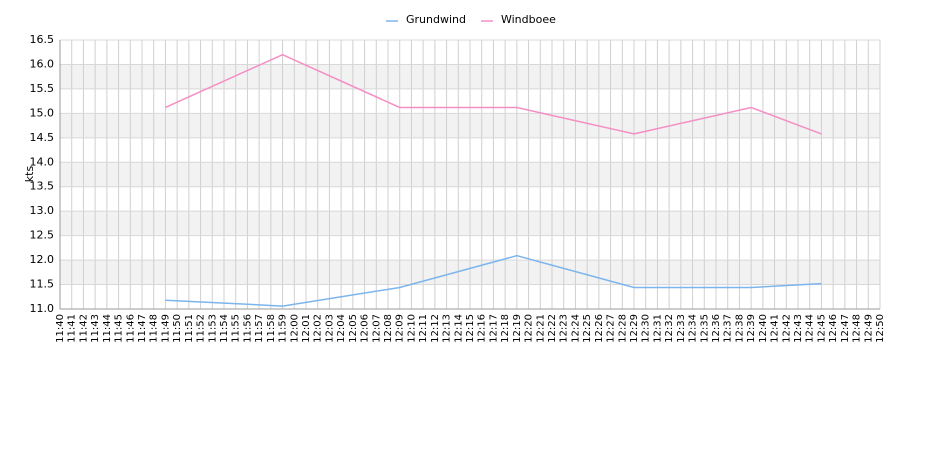  I want to click on x-tick-label: 11:42, so click(83, 328).